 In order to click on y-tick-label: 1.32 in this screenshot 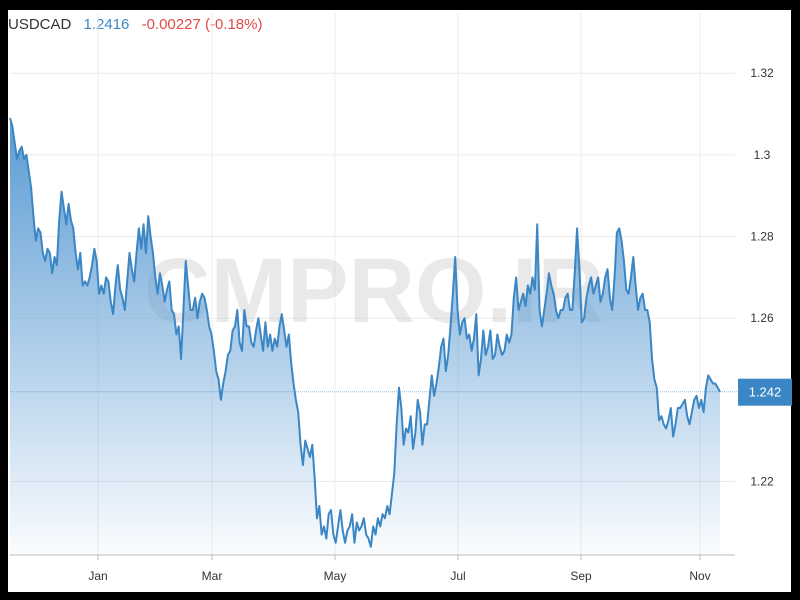, I will do `click(762, 73)`.